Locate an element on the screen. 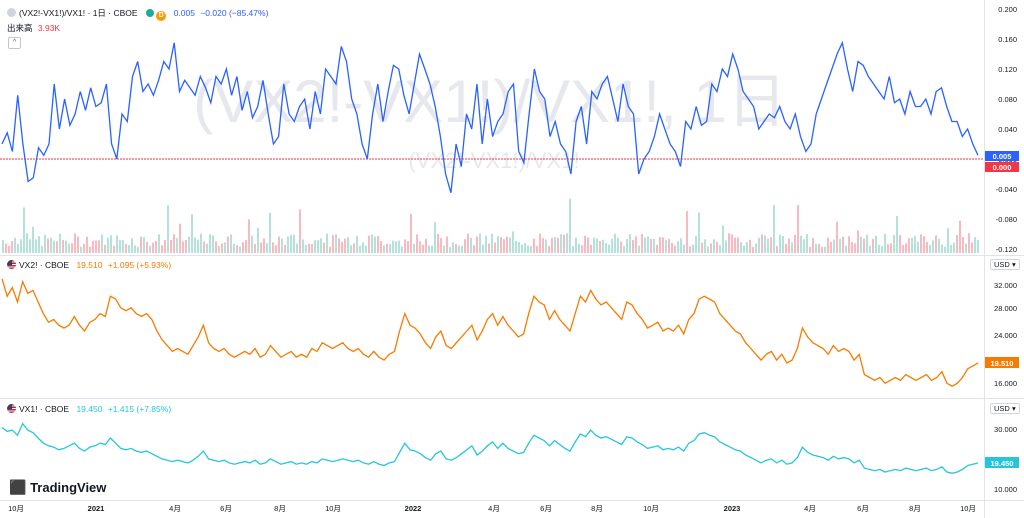 The image size is (1024, 518). x-tick-label: 10月 is located at coordinates (968, 508).